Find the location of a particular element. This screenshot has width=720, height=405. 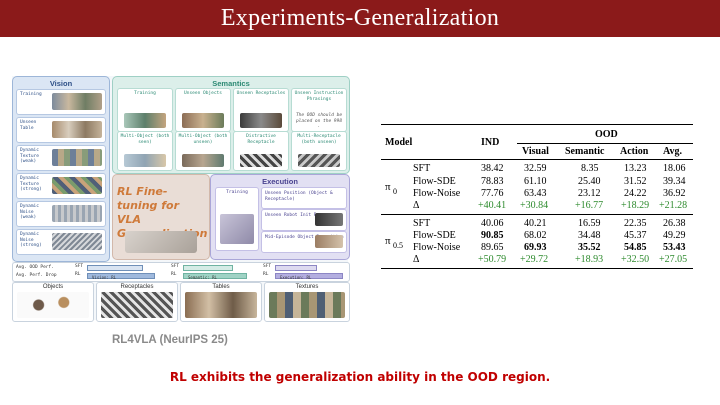

avg-delta: +27.05 is located at coordinates (673, 259).